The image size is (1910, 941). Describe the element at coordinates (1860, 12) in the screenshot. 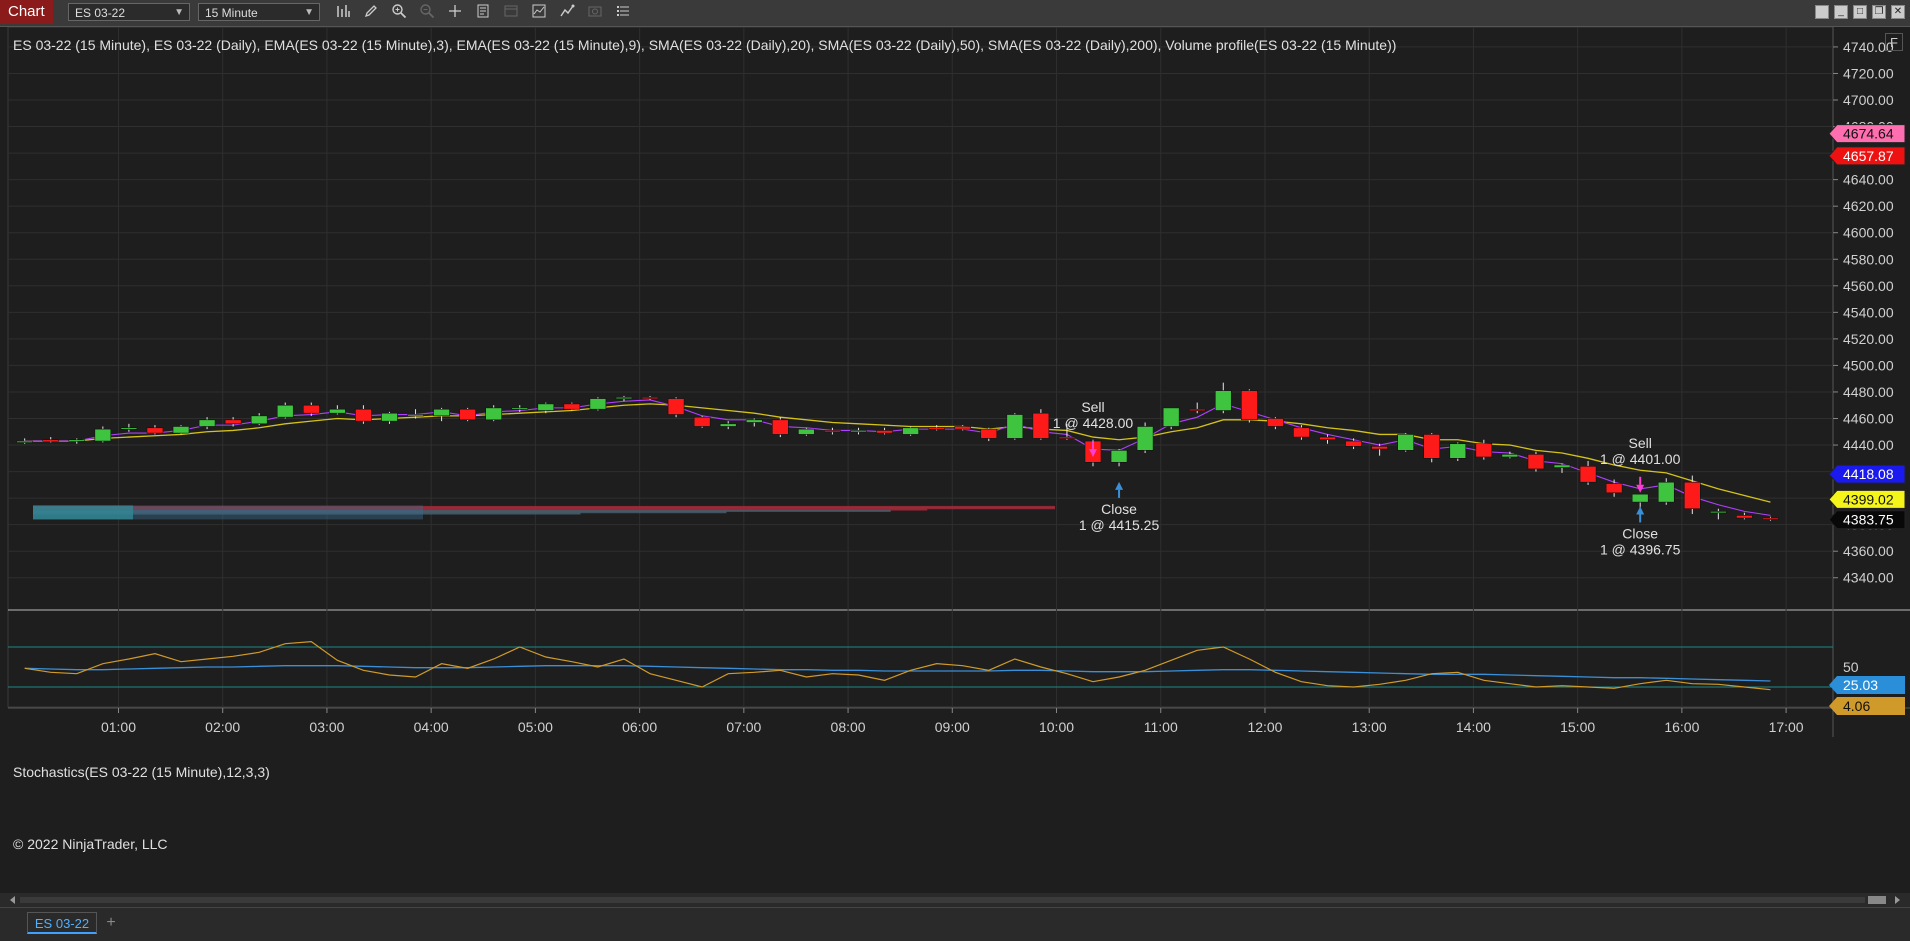

I see `maximize-button: □` at that location.